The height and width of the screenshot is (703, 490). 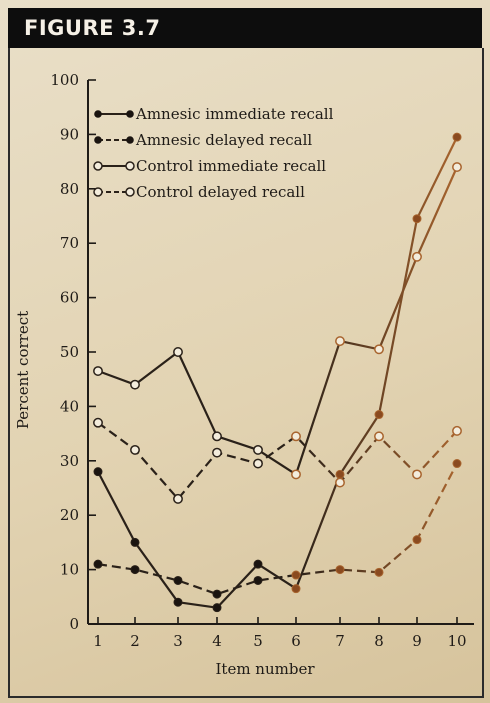 What do you see at coordinates (296, 641) in the screenshot?
I see `x-tick-label: 6` at bounding box center [296, 641].